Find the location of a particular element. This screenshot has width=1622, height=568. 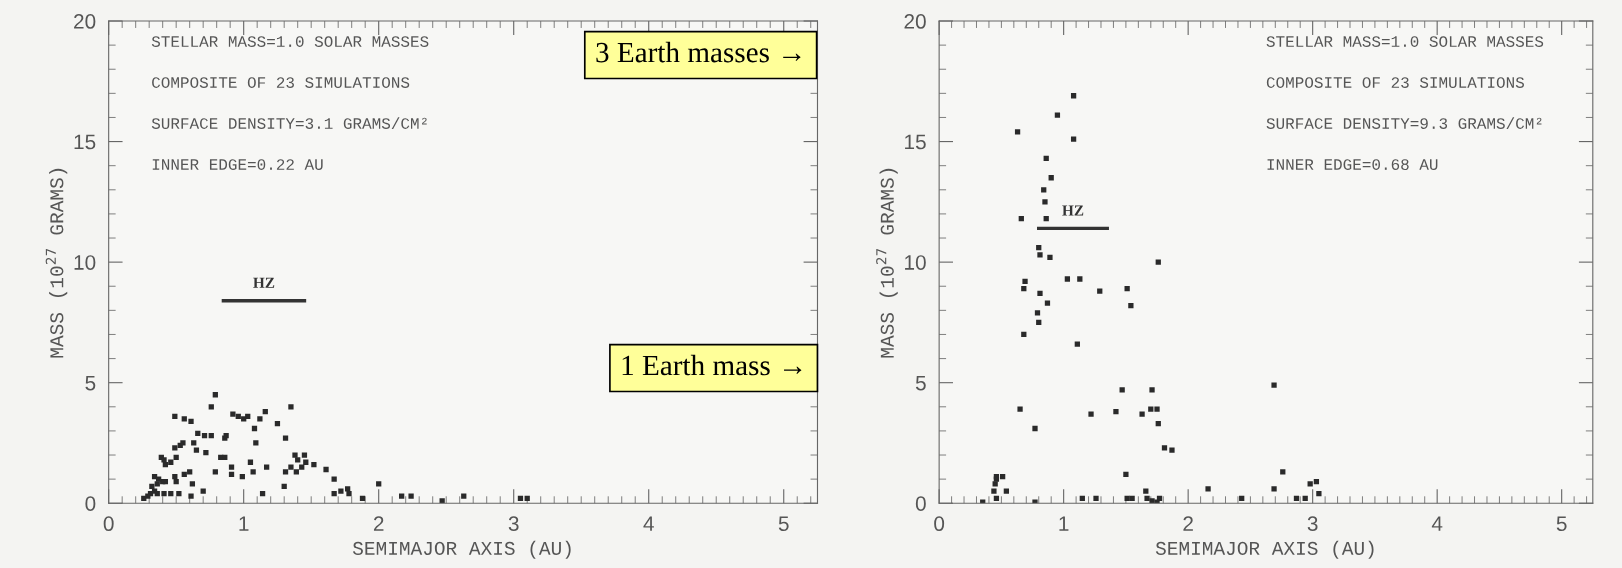

annotation: INNER EDGE=0.22 AU is located at coordinates (237, 164).